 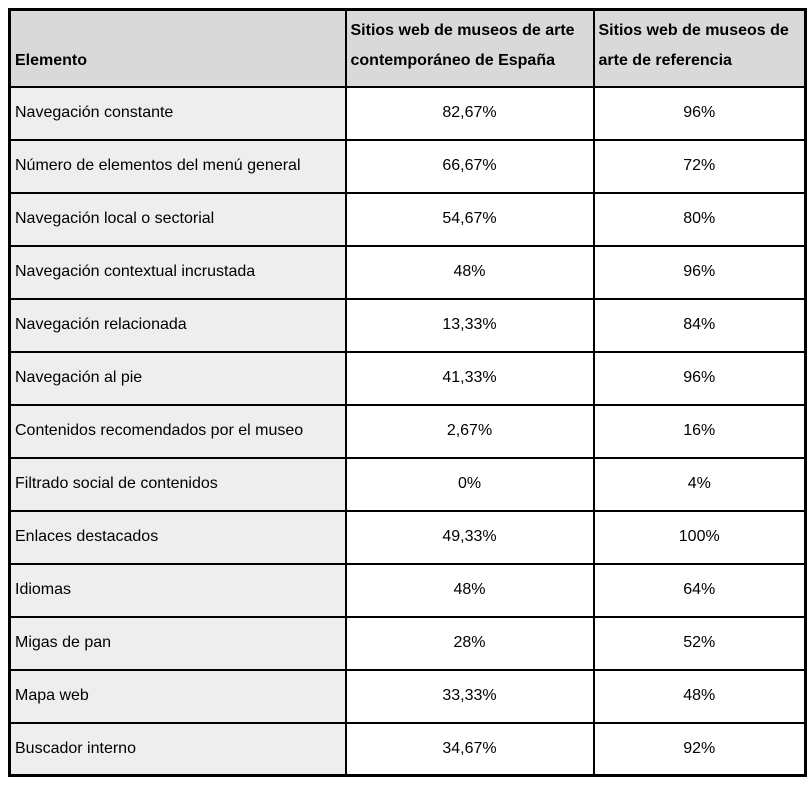 I want to click on element-label: Navegación al pie, so click(x=177, y=378).